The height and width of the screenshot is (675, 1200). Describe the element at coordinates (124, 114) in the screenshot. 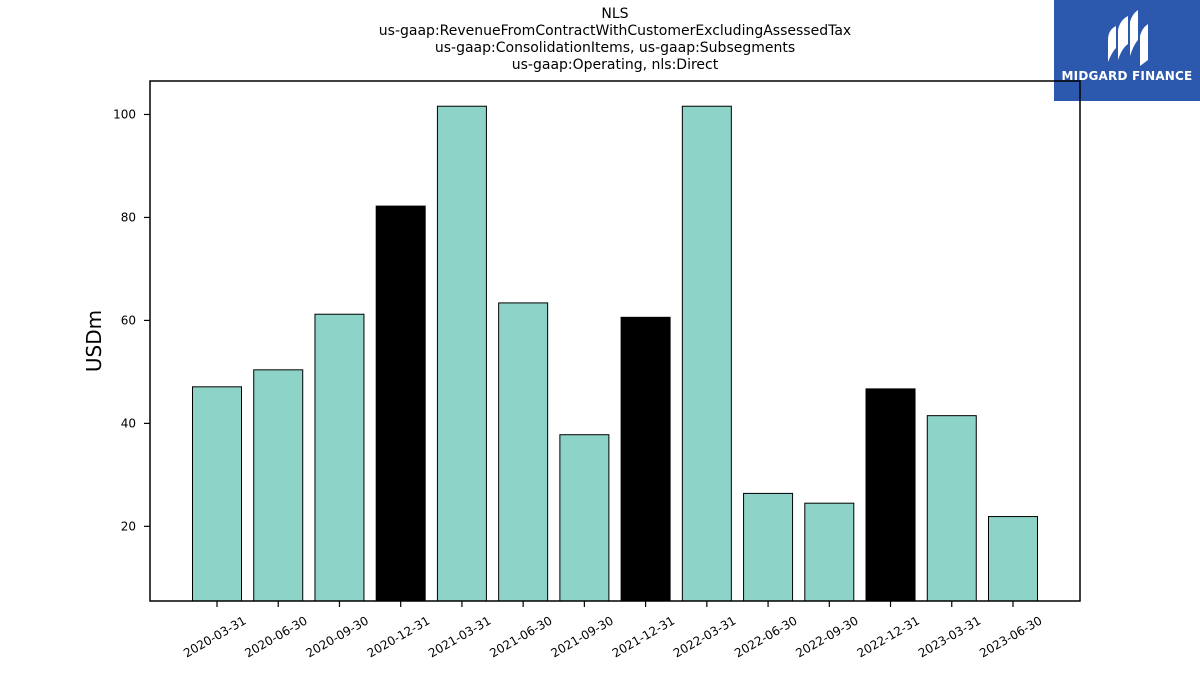

I see `y-tick-label: 100` at that location.